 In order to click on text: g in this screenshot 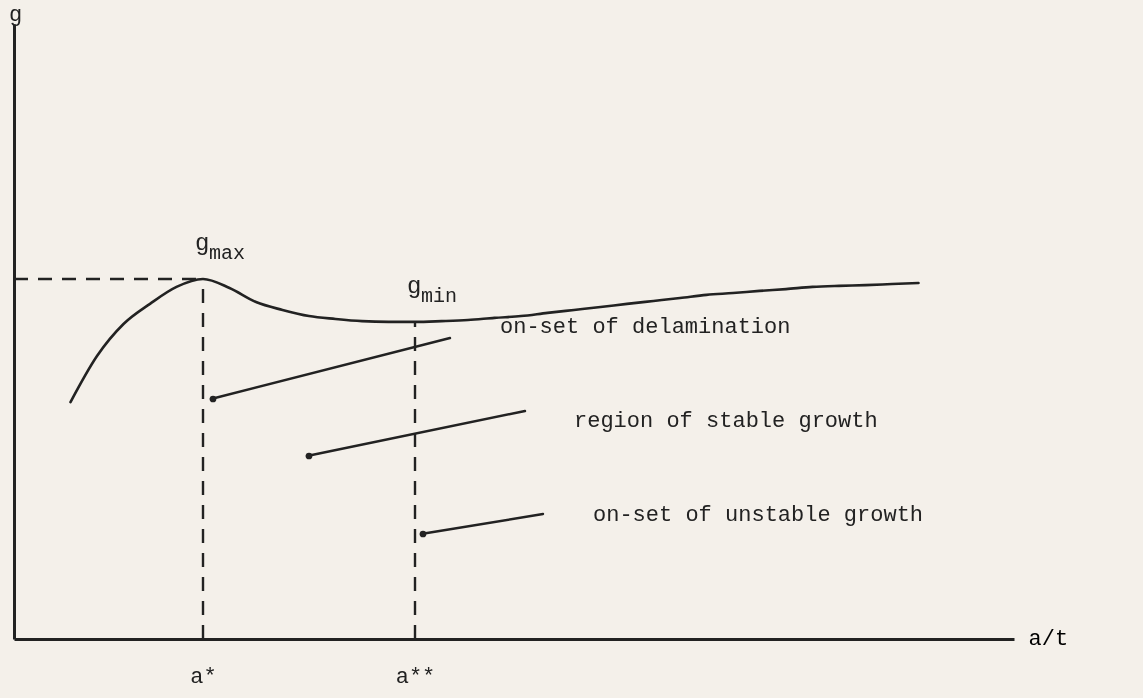, I will do `click(16, 15)`.